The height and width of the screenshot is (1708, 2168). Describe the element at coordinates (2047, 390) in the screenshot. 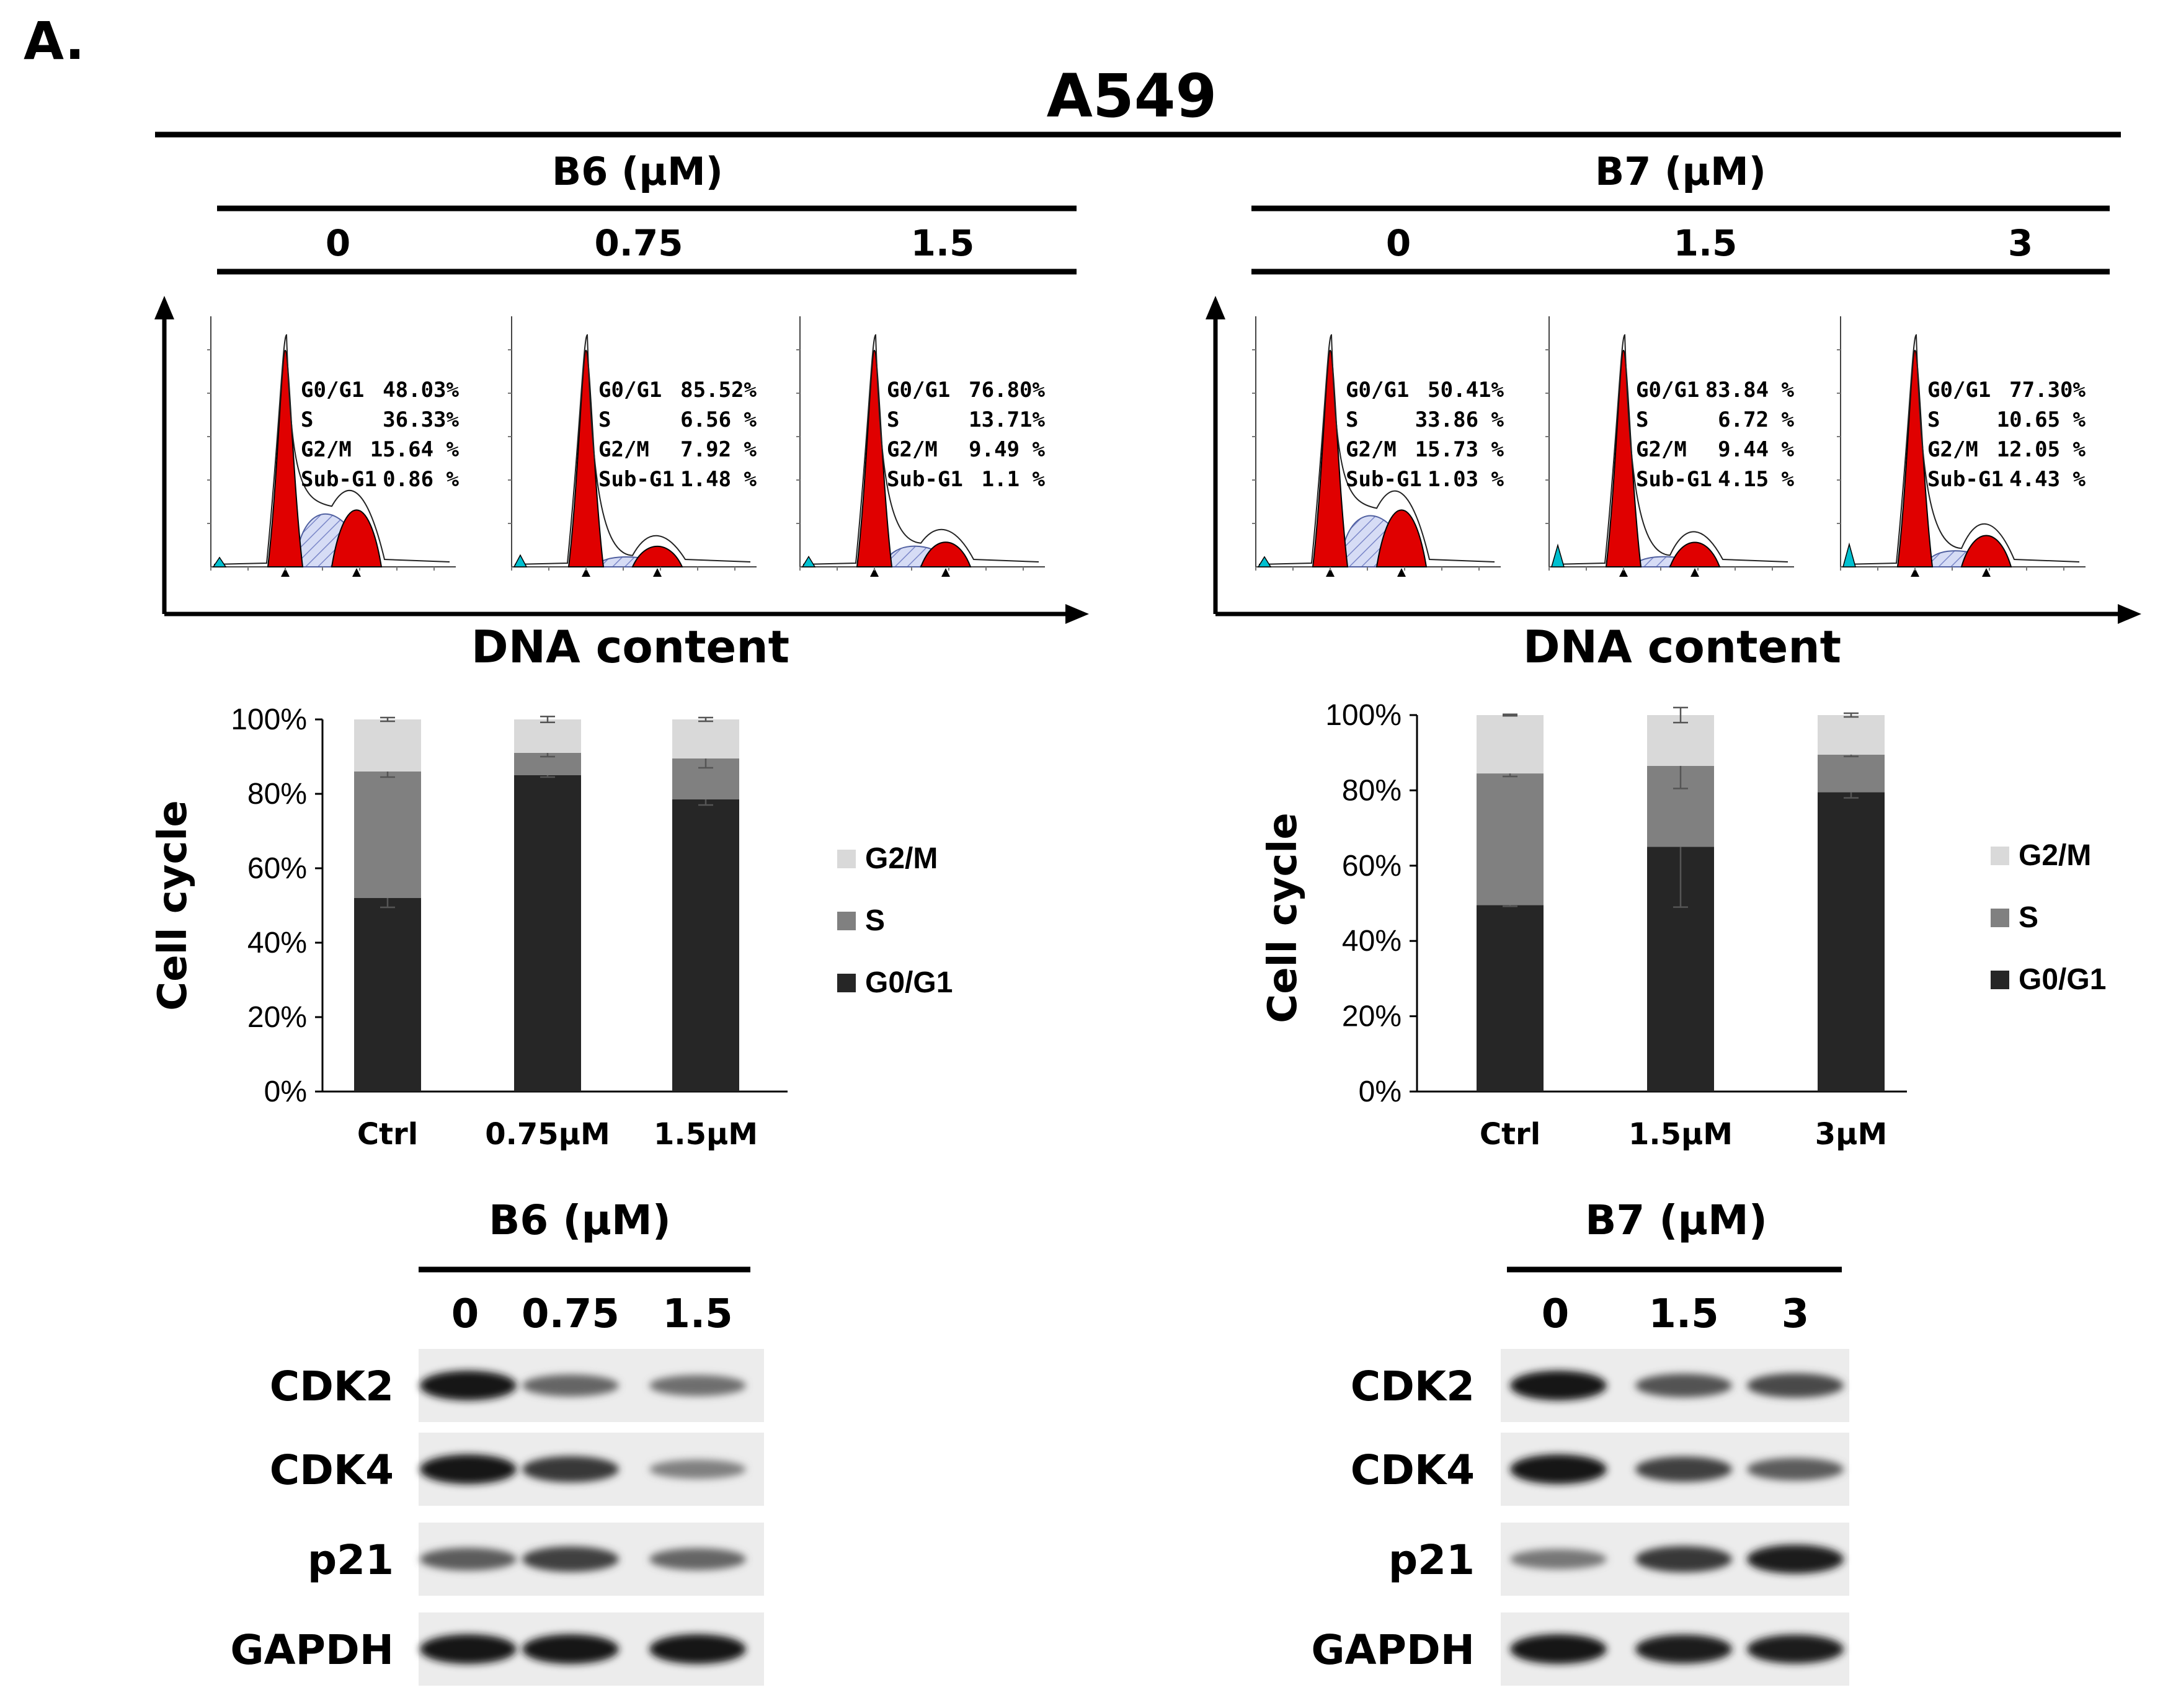

I see `phase-percent: 77.30%` at that location.